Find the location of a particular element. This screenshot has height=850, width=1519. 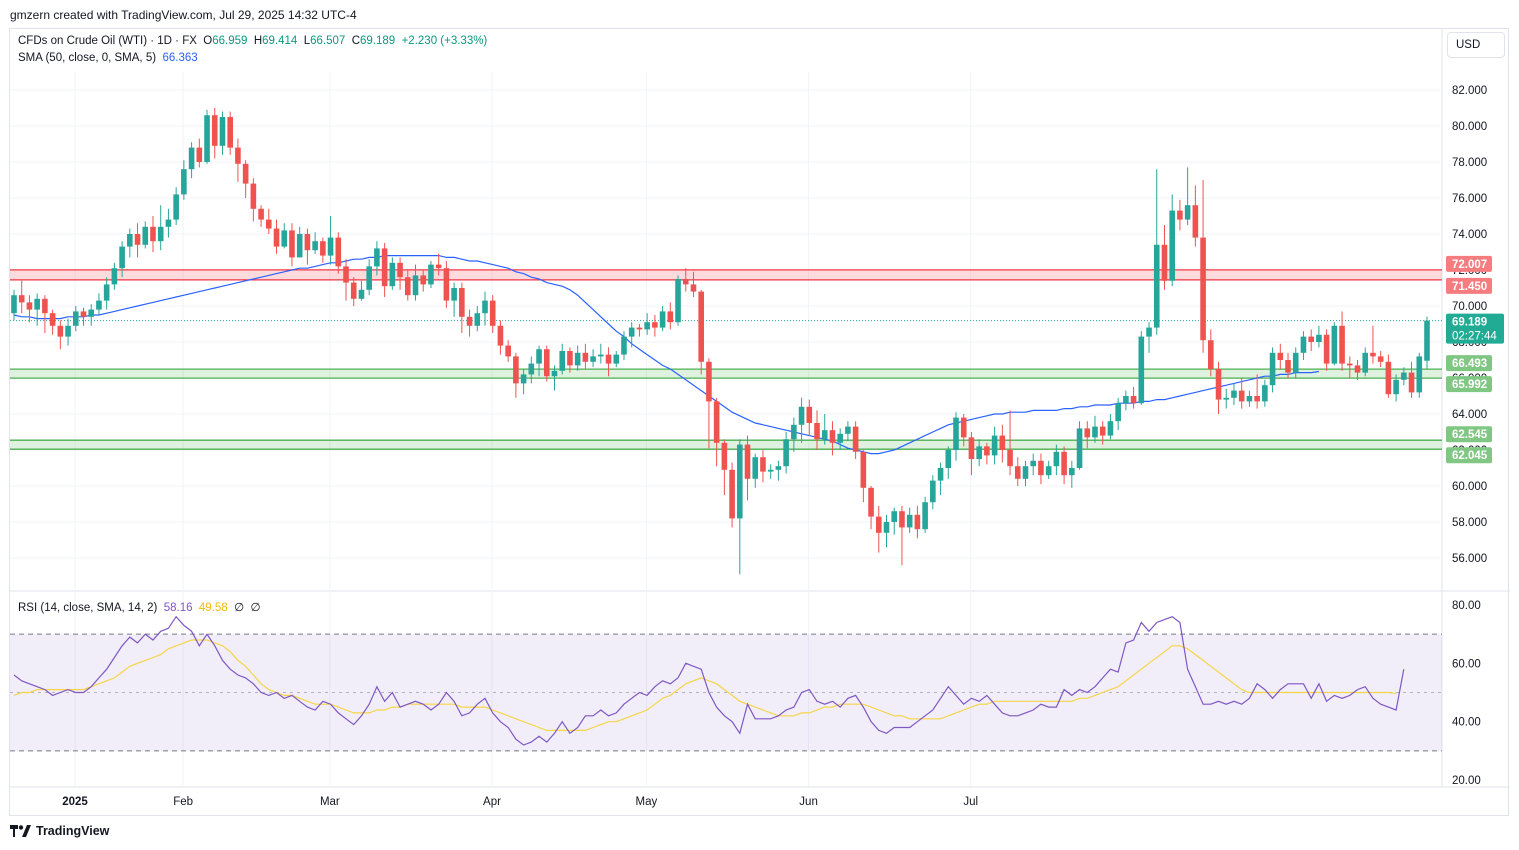

rsi-line is located at coordinates (709, 680).